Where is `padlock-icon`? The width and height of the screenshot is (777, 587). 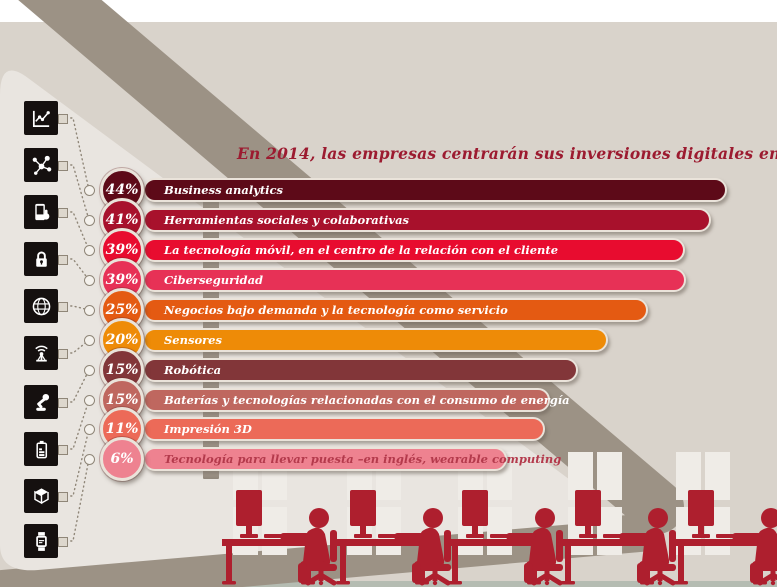 padlock-icon is located at coordinates (41, 259).